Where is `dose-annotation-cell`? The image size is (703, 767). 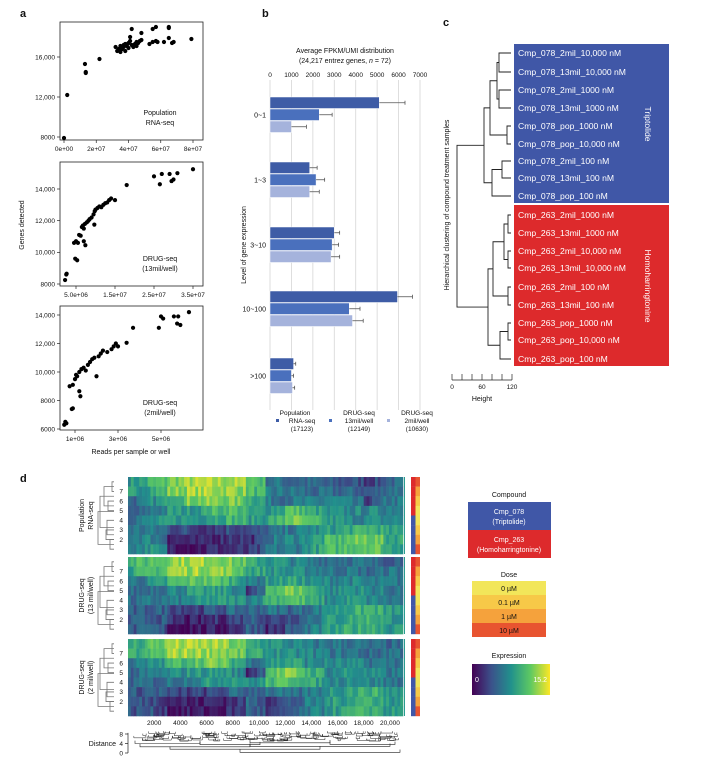
dose-annotation-cell is located at coordinates (417, 581).